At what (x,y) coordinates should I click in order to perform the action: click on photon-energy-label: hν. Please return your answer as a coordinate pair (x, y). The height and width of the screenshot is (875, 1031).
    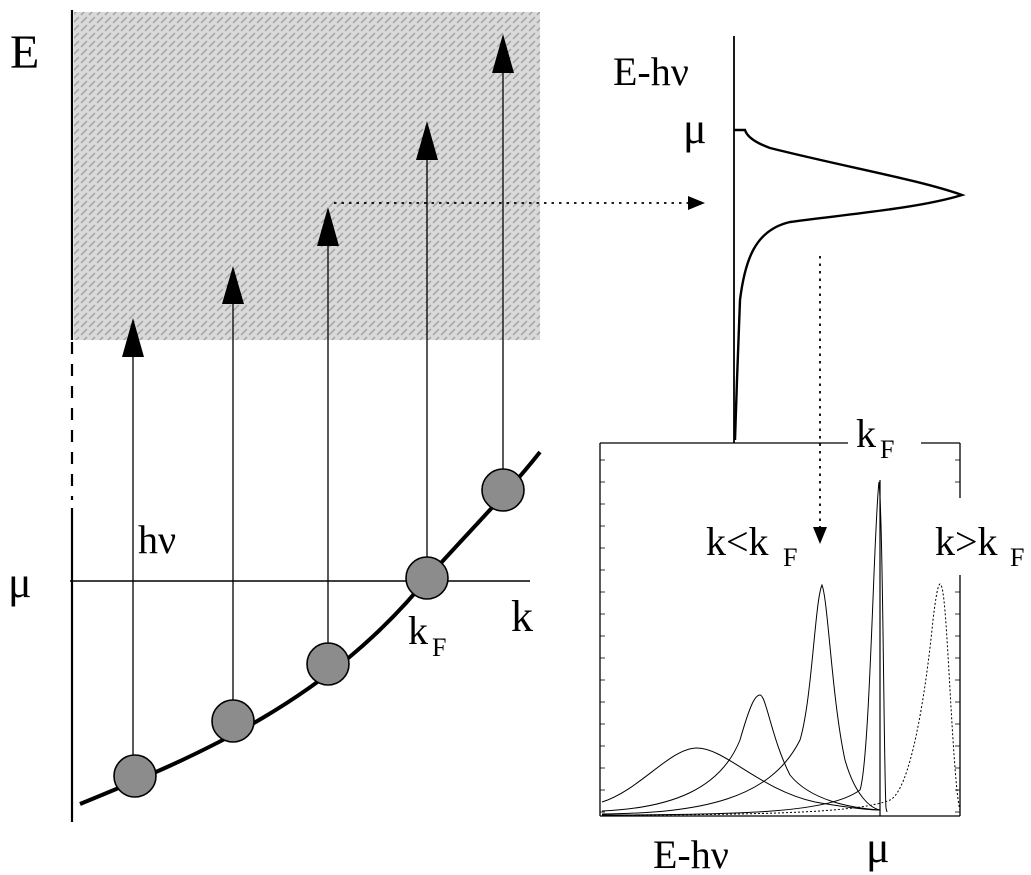
    Looking at the image, I should click on (157, 539).